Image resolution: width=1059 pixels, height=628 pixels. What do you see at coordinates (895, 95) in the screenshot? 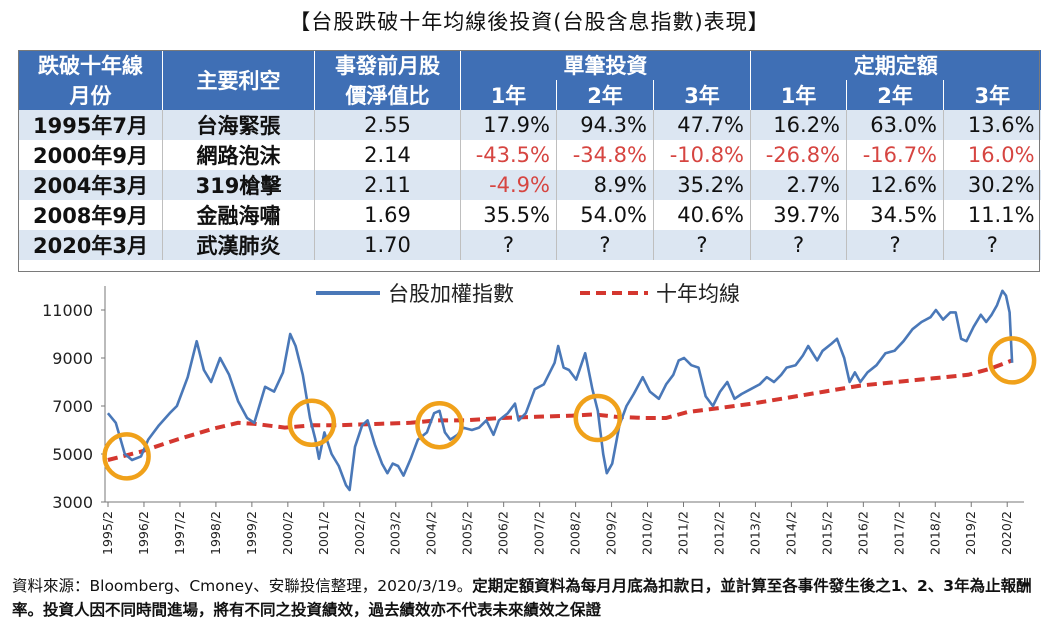
I see `header-dca-2y: 2年` at bounding box center [895, 95].